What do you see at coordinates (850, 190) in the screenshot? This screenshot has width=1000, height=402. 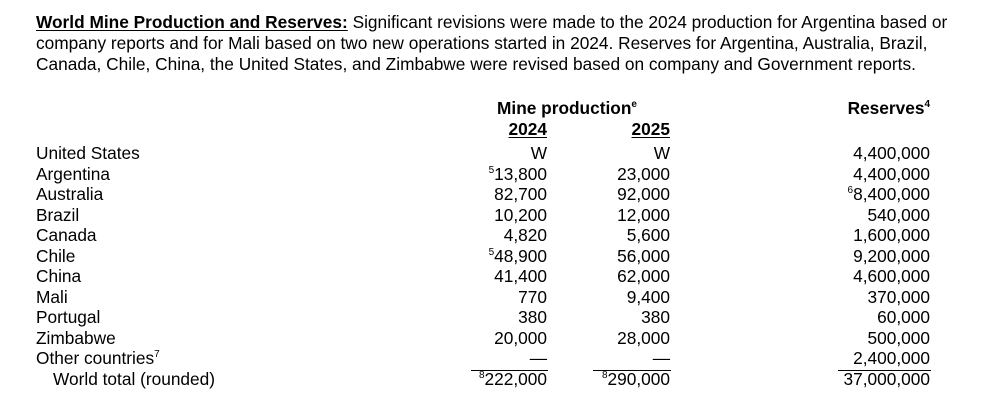 I see `reserves-footnote: 6` at bounding box center [850, 190].